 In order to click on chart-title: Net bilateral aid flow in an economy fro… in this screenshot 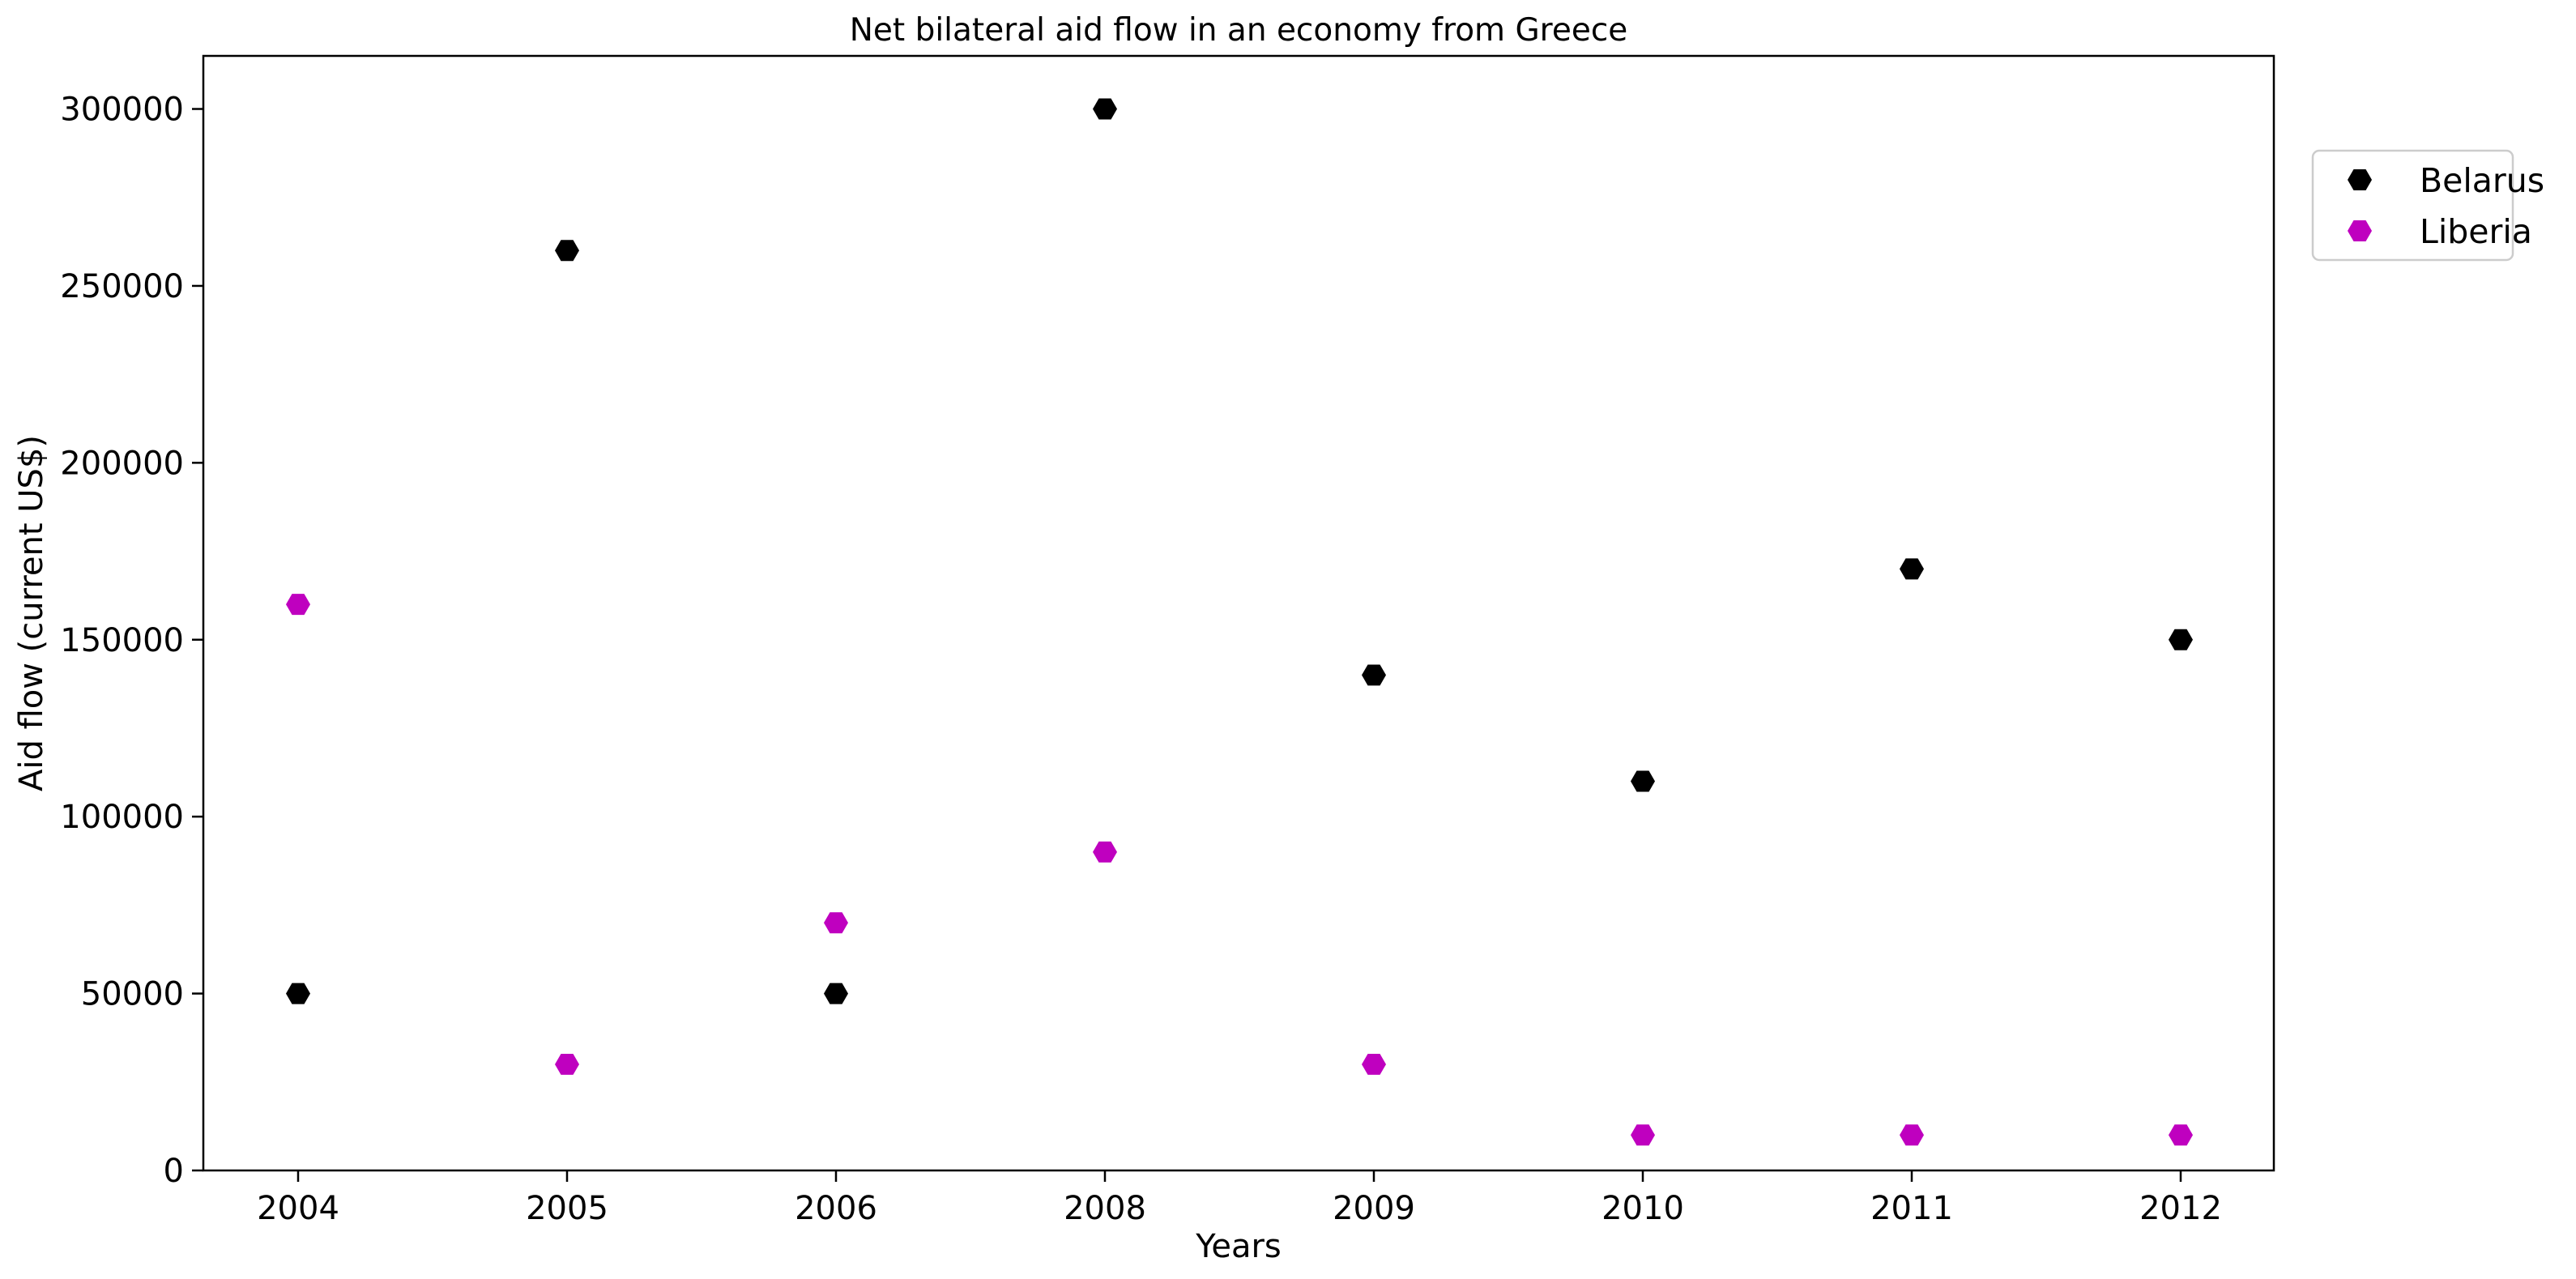, I will do `click(1239, 30)`.